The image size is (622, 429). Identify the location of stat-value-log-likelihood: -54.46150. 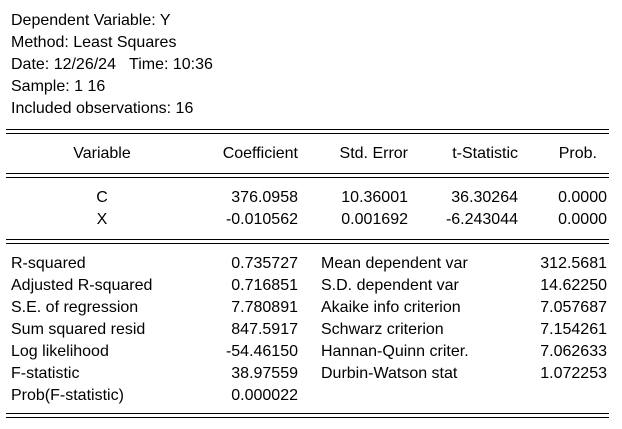
(261, 351).